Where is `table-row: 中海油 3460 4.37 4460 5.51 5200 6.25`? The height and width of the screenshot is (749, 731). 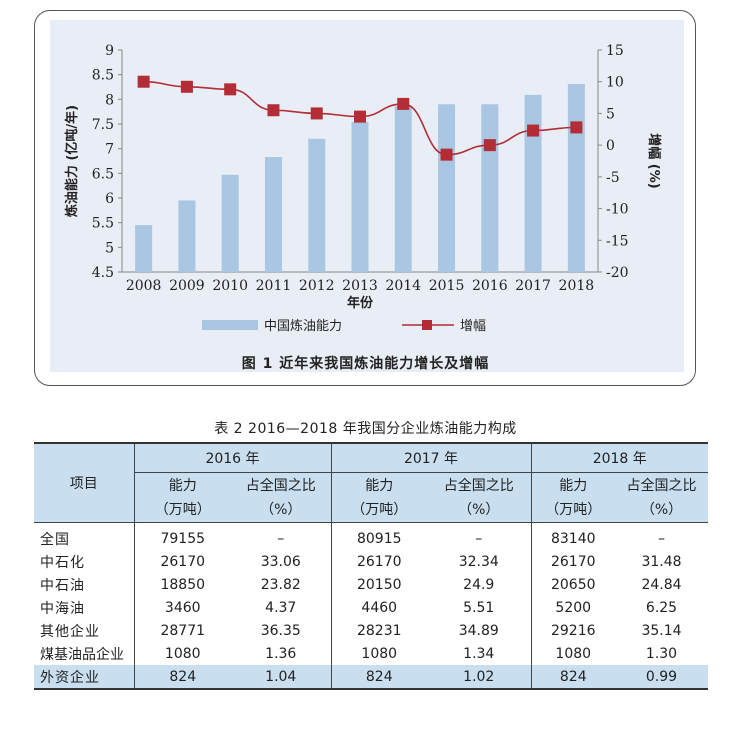
table-row: 中海油 3460 4.37 4460 5.51 5200 6.25 is located at coordinates (371, 607).